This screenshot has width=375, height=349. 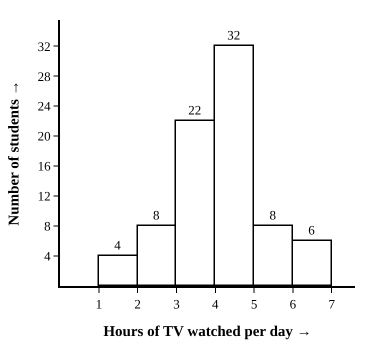 I want to click on y-tick-label: 4, so click(x=48, y=256).